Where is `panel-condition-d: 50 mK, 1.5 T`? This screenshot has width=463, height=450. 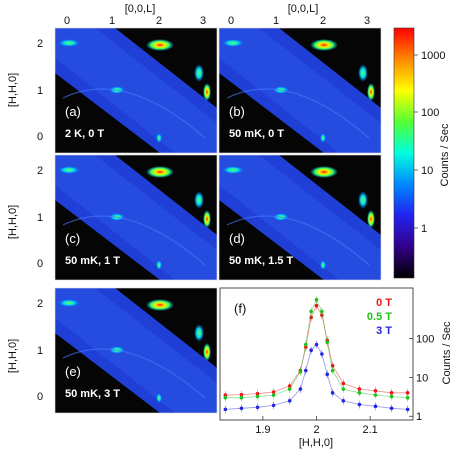 panel-condition-d: 50 mK, 1.5 T is located at coordinates (261, 261).